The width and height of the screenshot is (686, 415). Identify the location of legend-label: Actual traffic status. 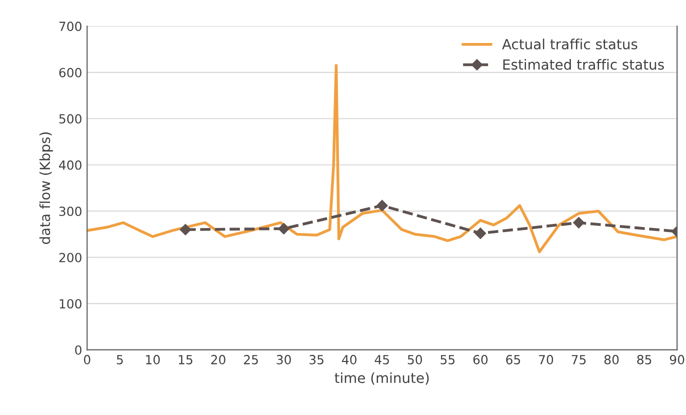
(570, 44).